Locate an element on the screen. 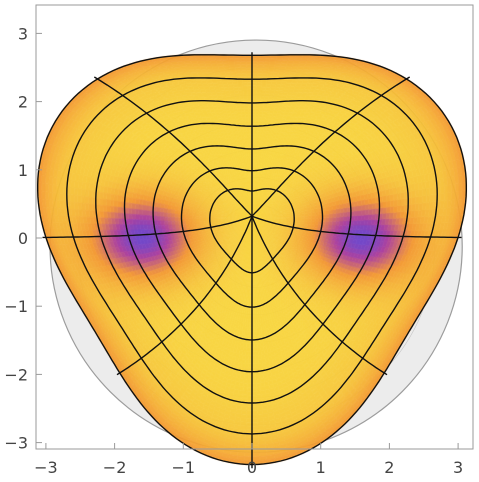 This screenshot has height=482, width=479. y-tick-label: −2 is located at coordinates (16, 374).